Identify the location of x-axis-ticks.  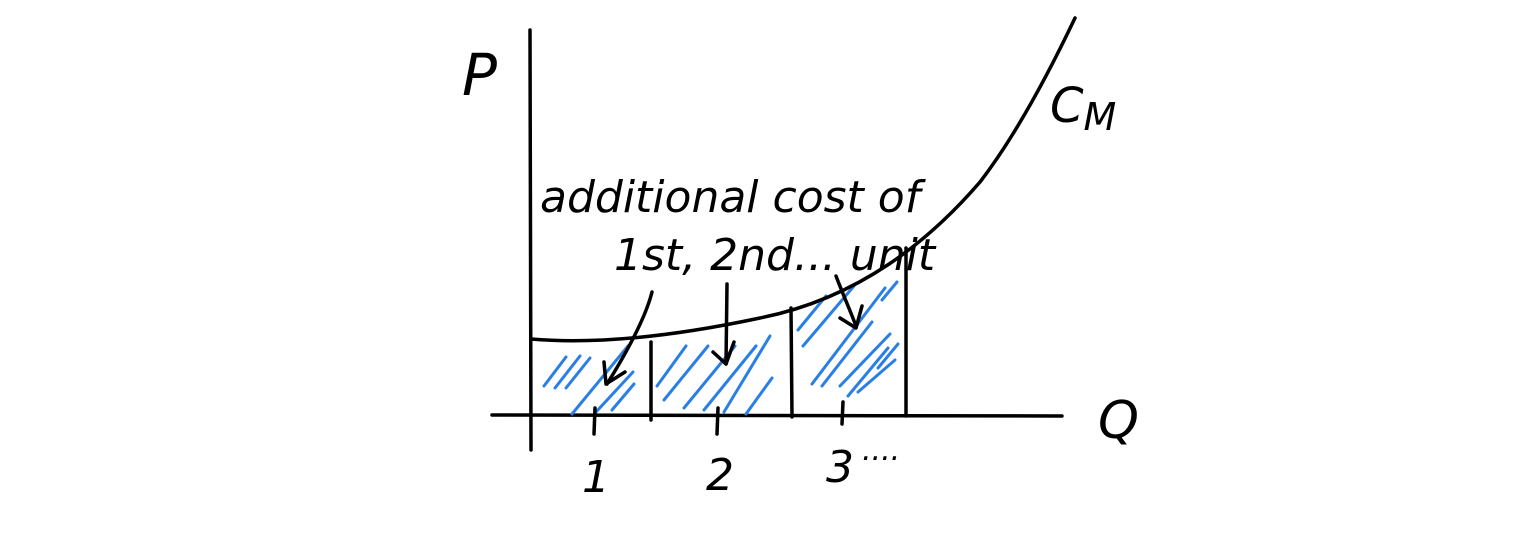
(718, 418).